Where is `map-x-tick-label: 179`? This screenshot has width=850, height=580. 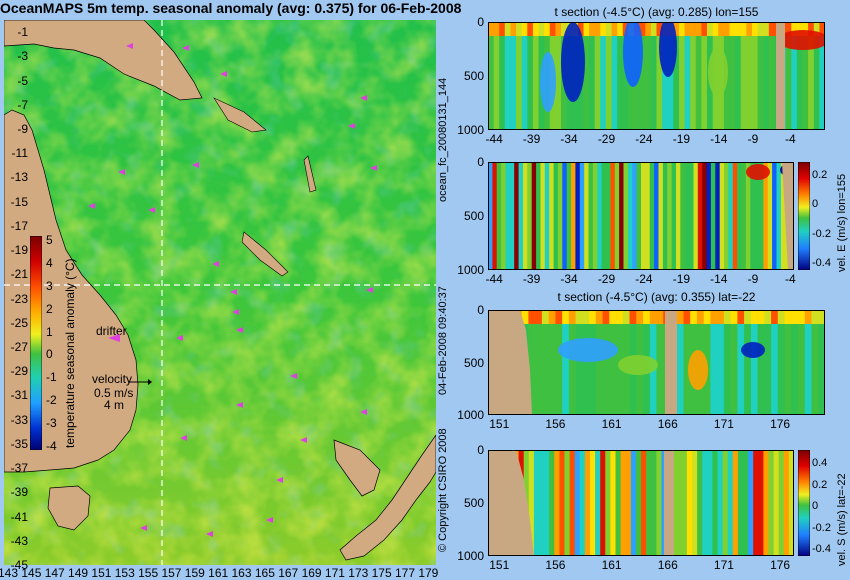 map-x-tick-label: 179 is located at coordinates (428, 573).